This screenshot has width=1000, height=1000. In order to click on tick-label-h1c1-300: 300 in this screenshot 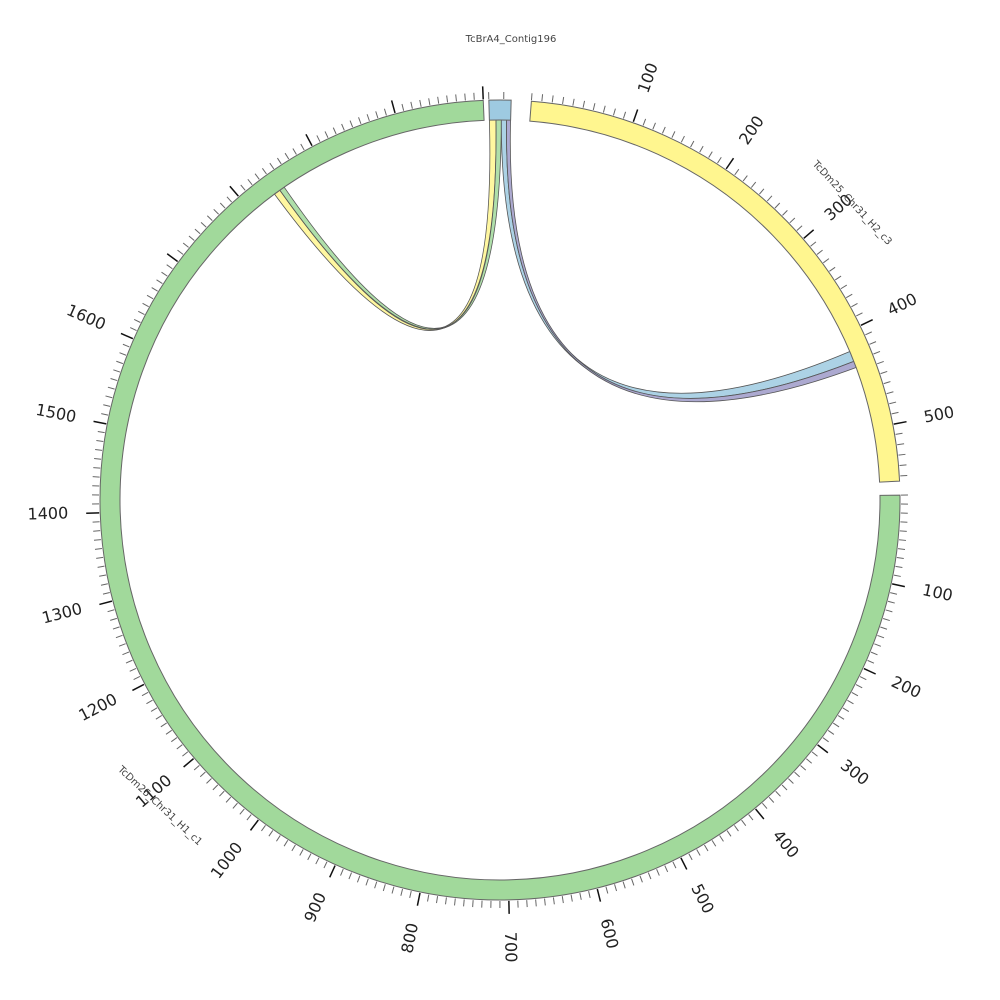, I will do `click(855, 772)`.